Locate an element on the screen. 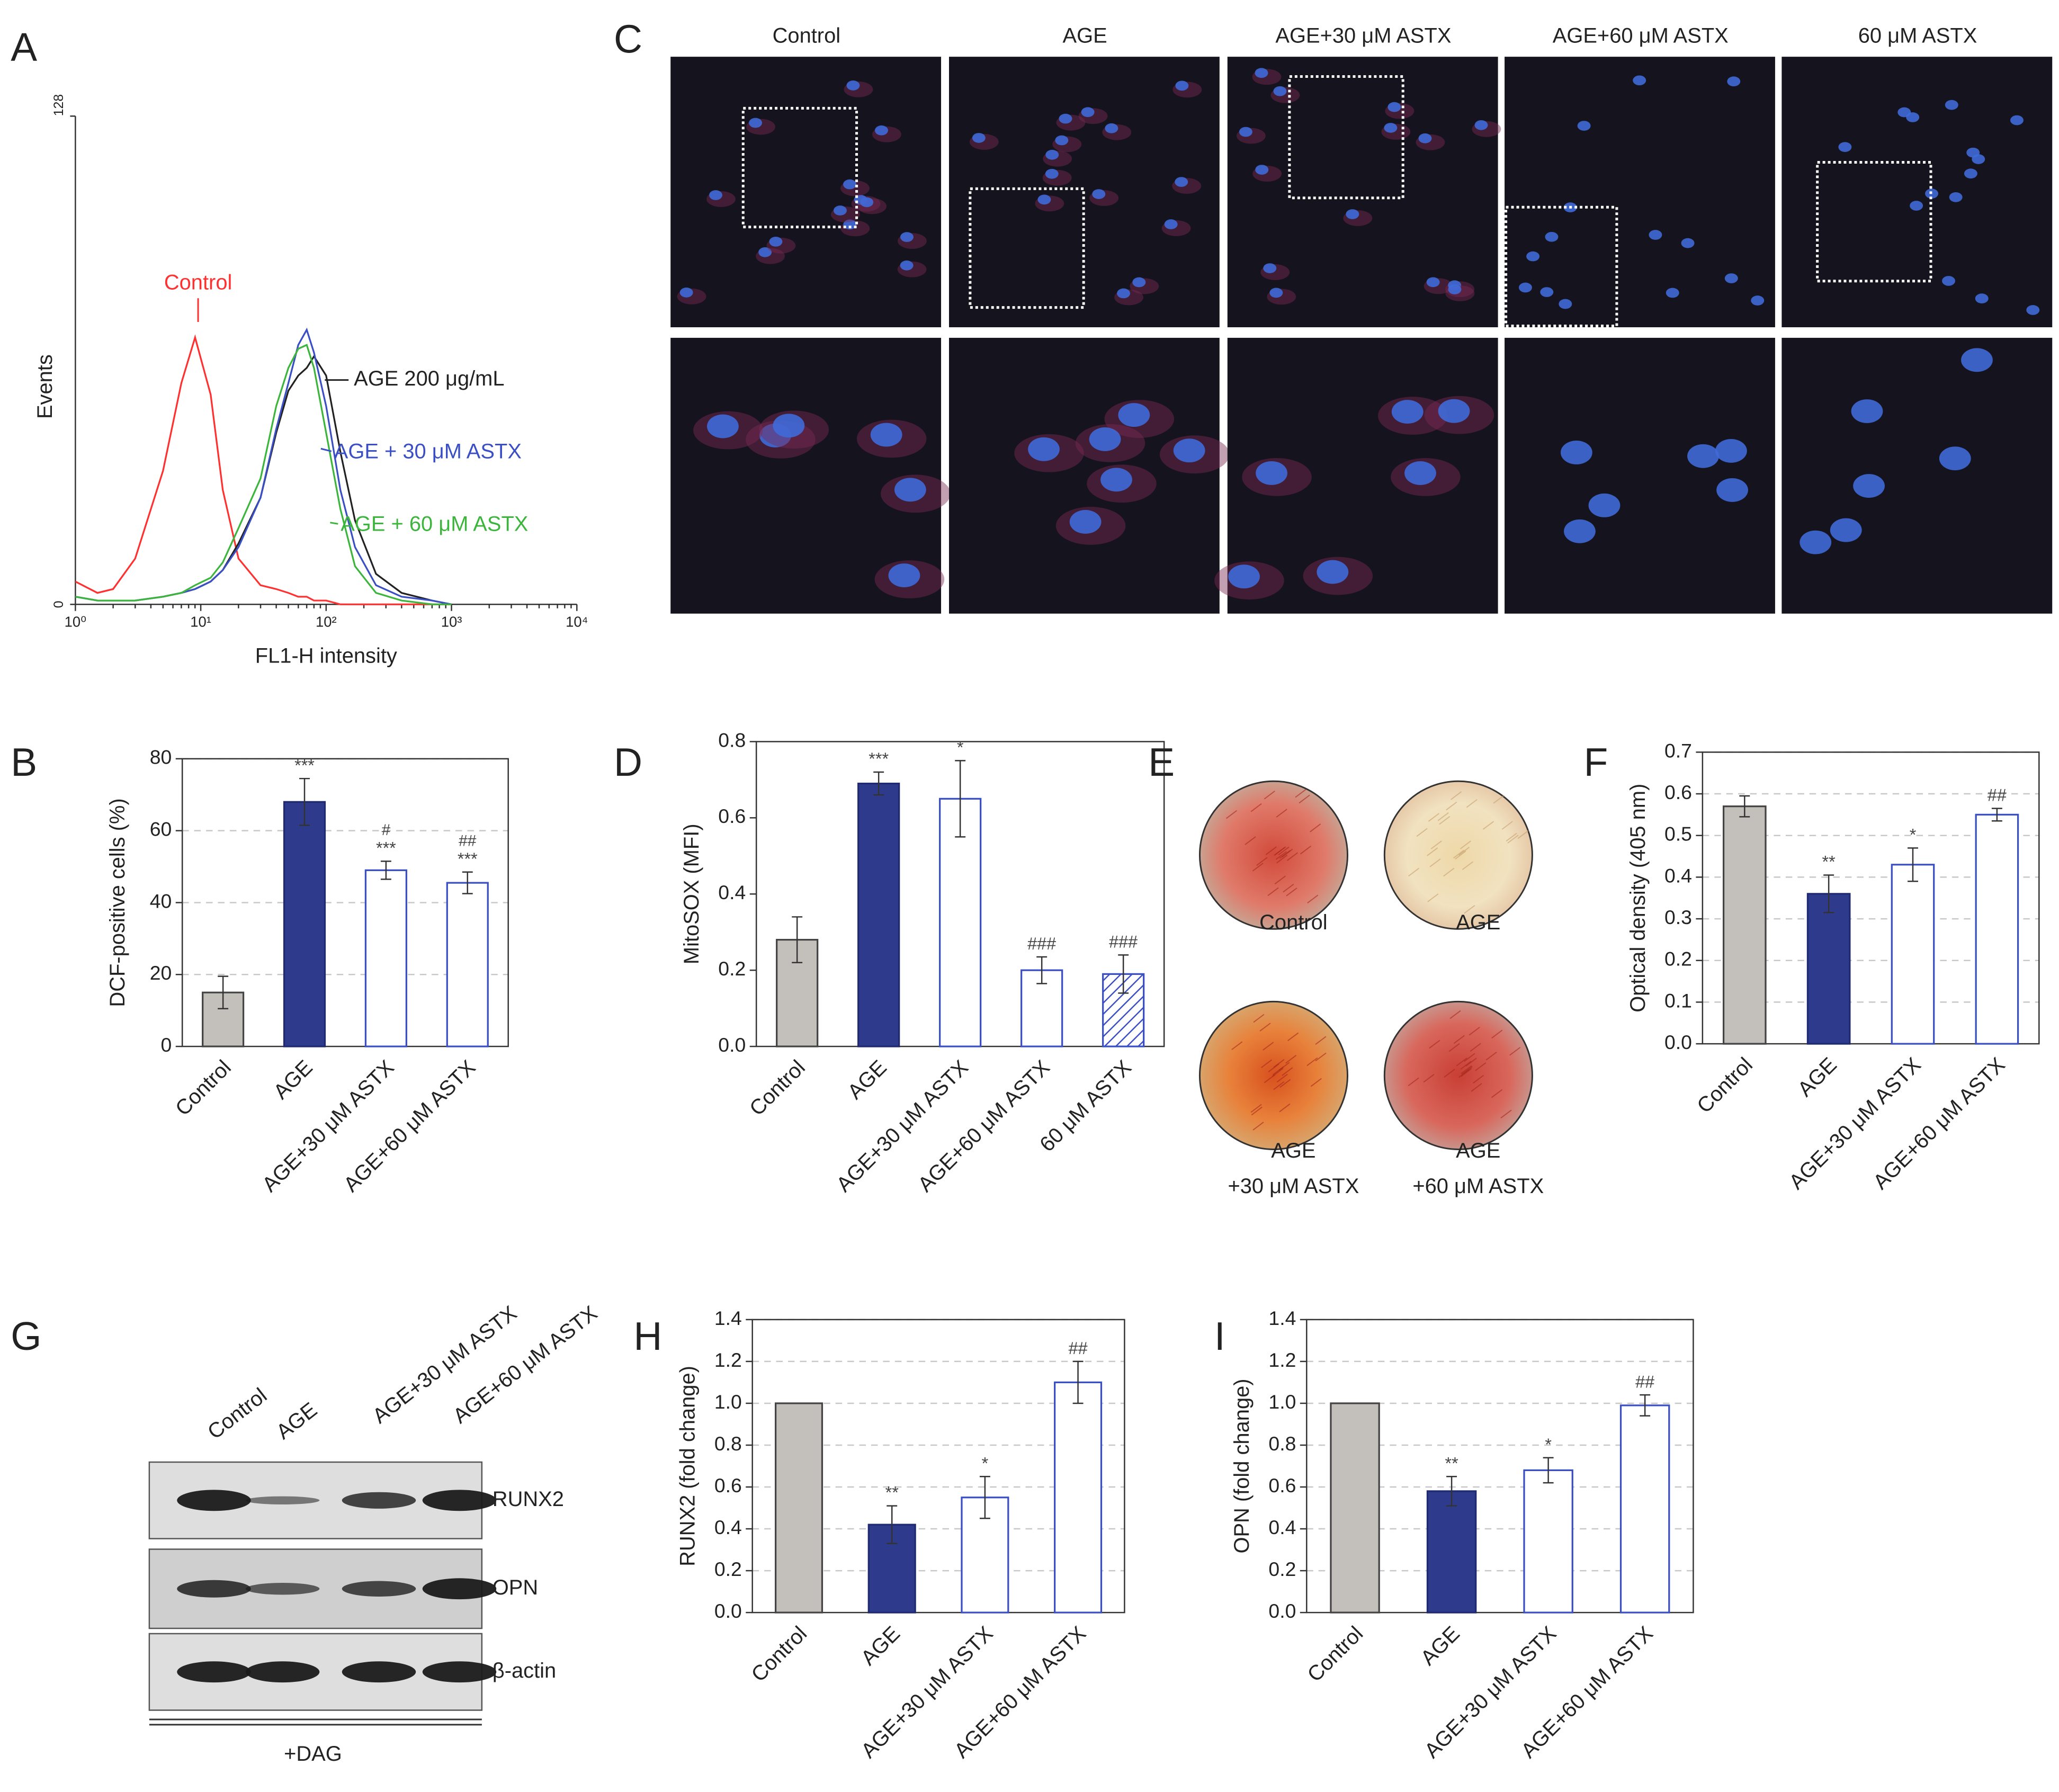 The image size is (2059, 1792). well-label: Control is located at coordinates (1294, 922).